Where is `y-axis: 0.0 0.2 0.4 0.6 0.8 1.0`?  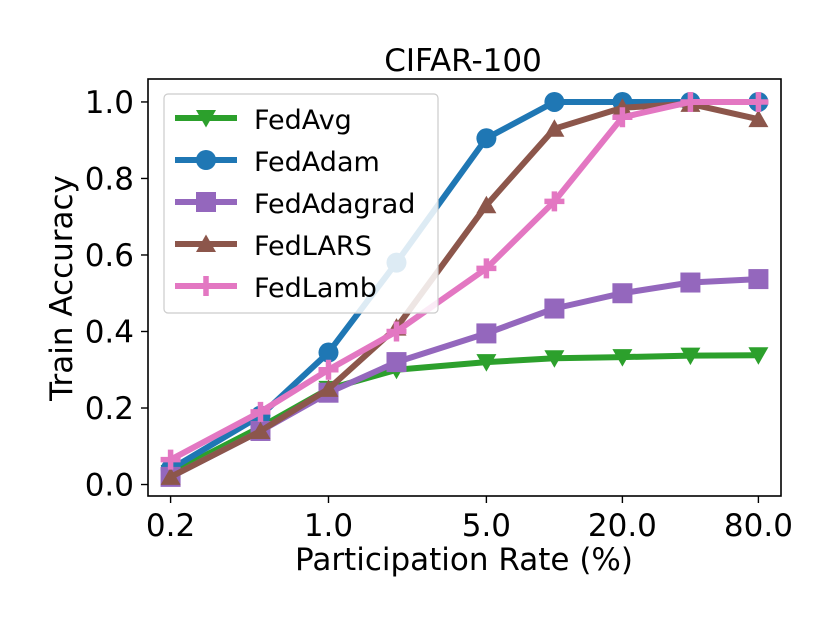 y-axis: 0.0 0.2 0.4 0.6 0.8 1.0 is located at coordinates (116, 294).